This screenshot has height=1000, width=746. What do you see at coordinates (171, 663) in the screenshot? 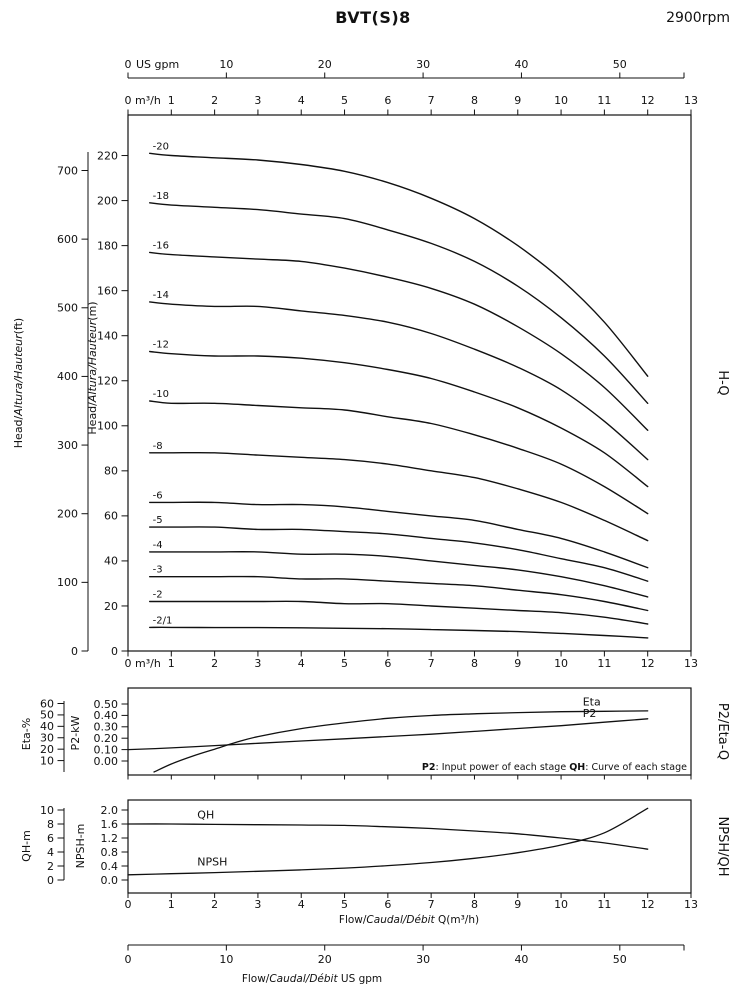
I see `m3h-bottom-tick-label: 1` at bounding box center [171, 663].